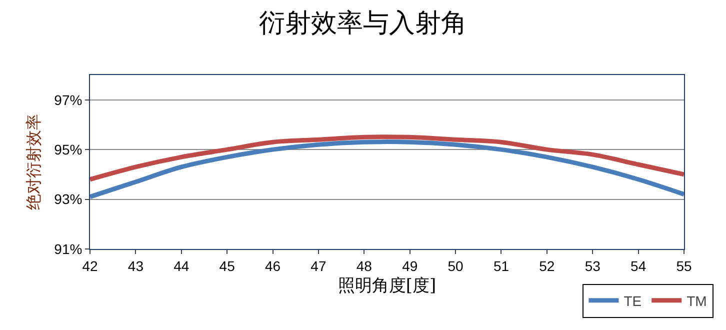  What do you see at coordinates (90, 266) in the screenshot?
I see `x-tick-label: 42` at bounding box center [90, 266].